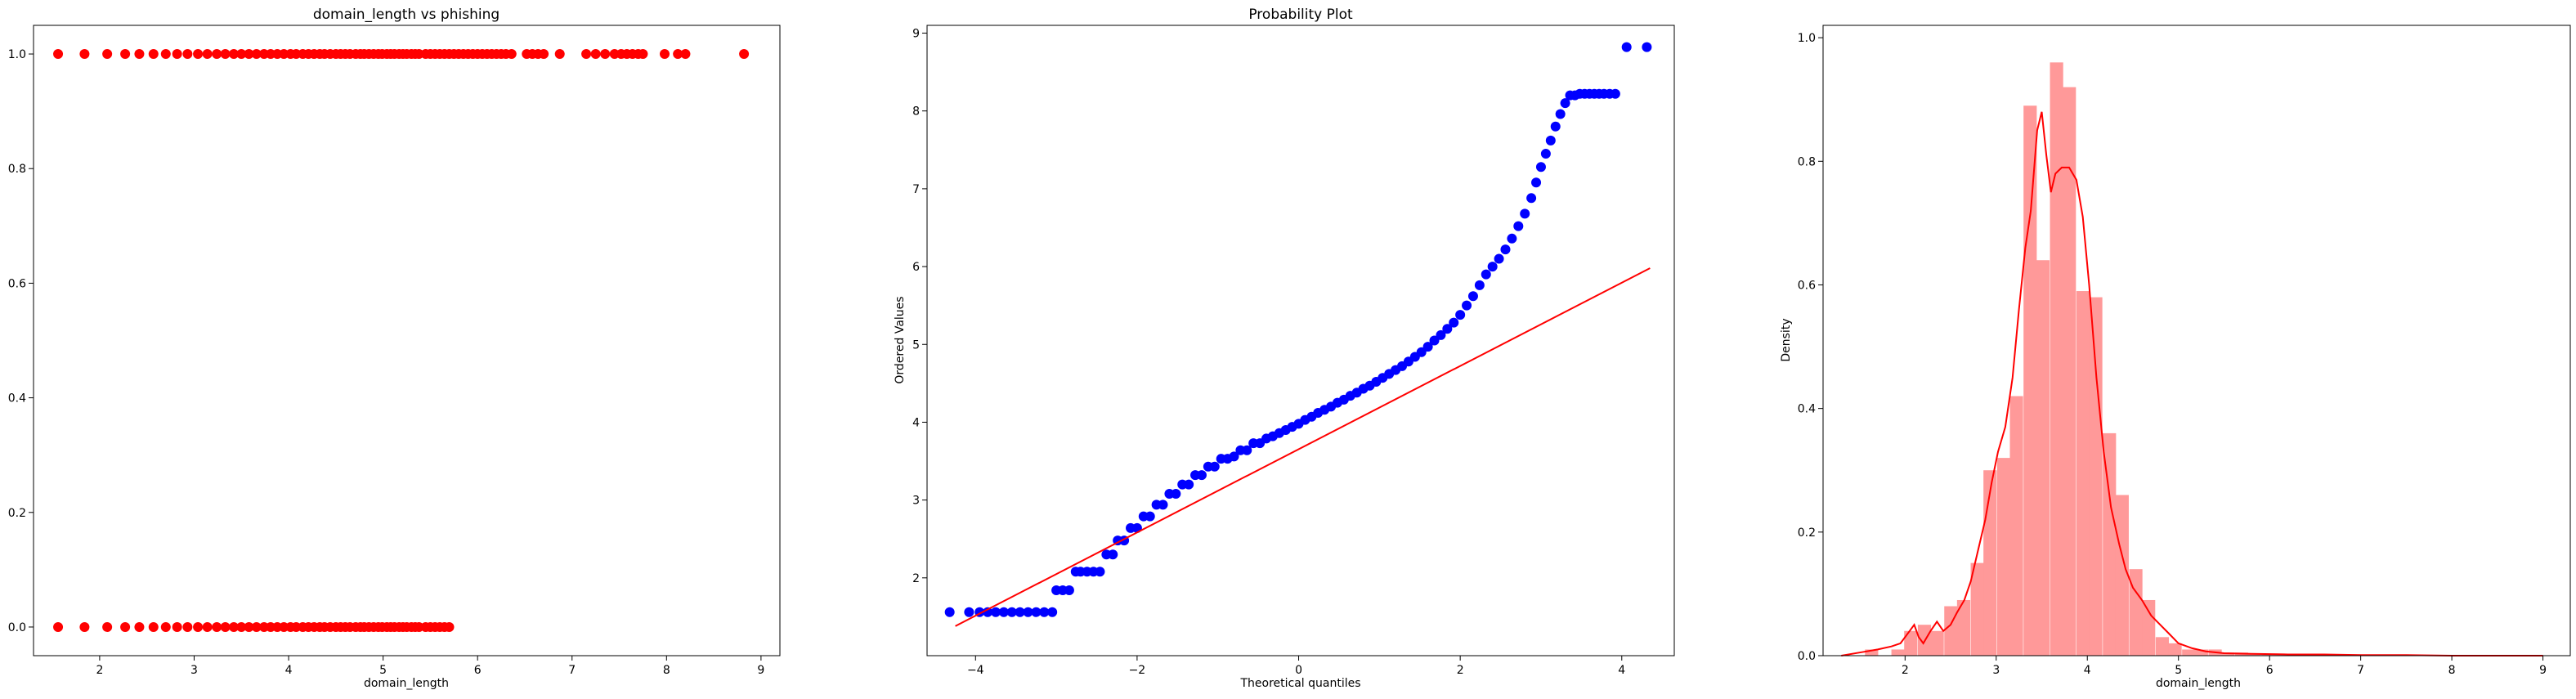  I want to click on histogram-y-tick-label: 0.0, so click(1807, 657).